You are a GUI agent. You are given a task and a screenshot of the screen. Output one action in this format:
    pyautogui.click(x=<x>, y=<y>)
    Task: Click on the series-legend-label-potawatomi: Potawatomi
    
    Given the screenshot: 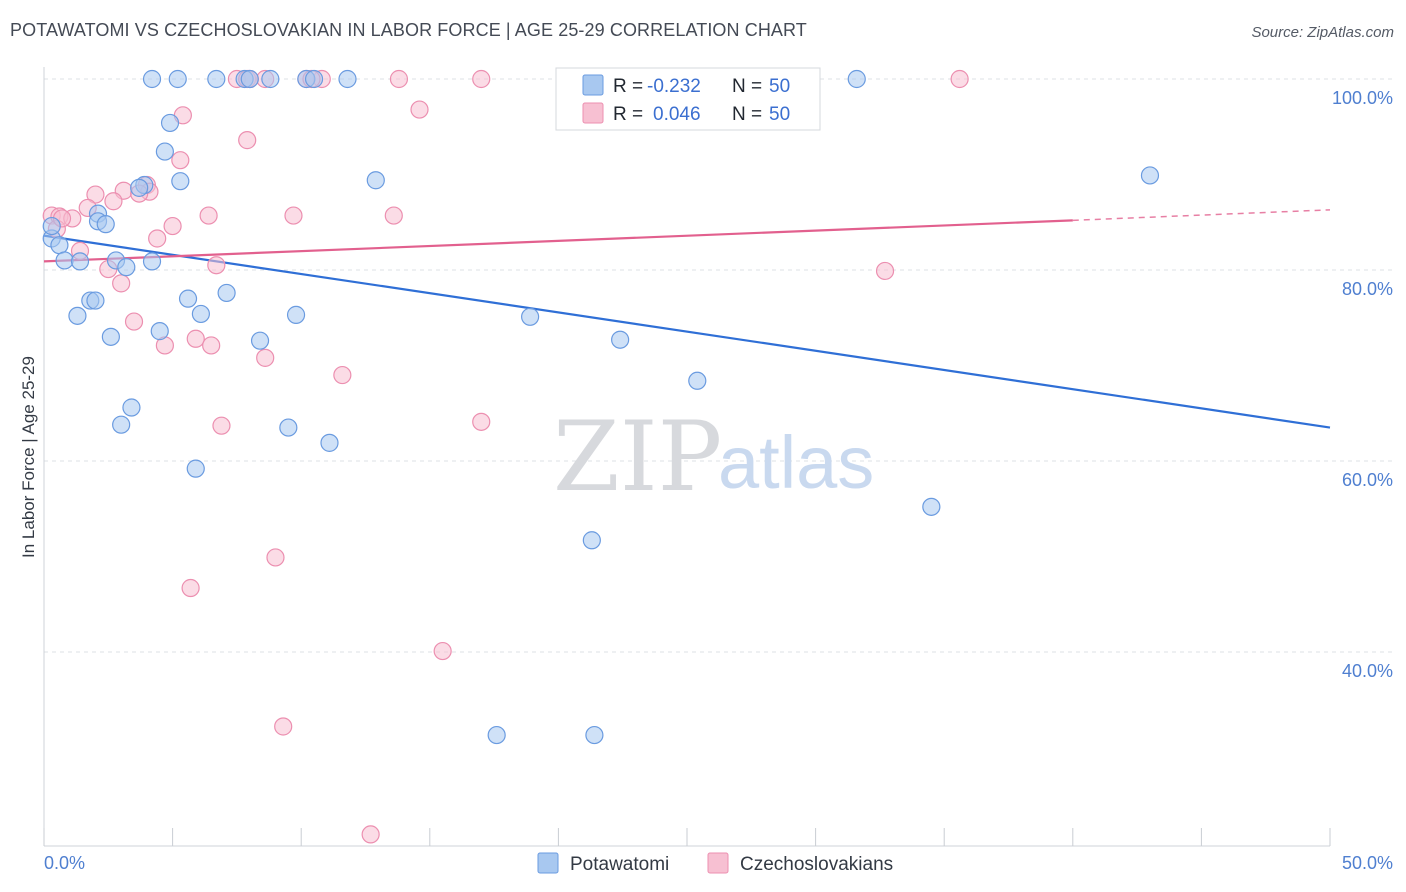 What is the action you would take?
    pyautogui.click(x=619, y=864)
    